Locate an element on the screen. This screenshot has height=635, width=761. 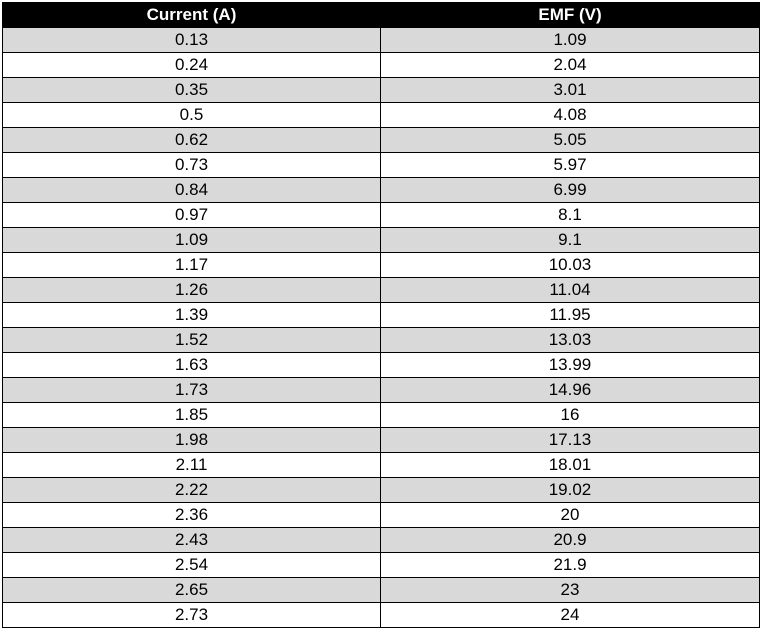
current-cell: 1.09 is located at coordinates (191, 240).